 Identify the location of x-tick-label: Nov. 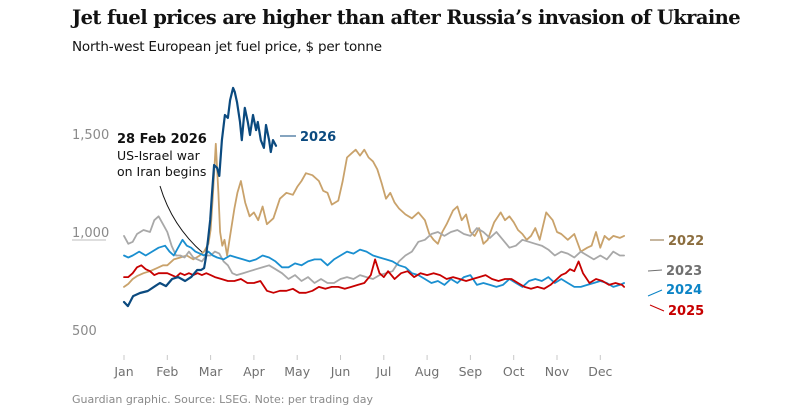
(557, 371).